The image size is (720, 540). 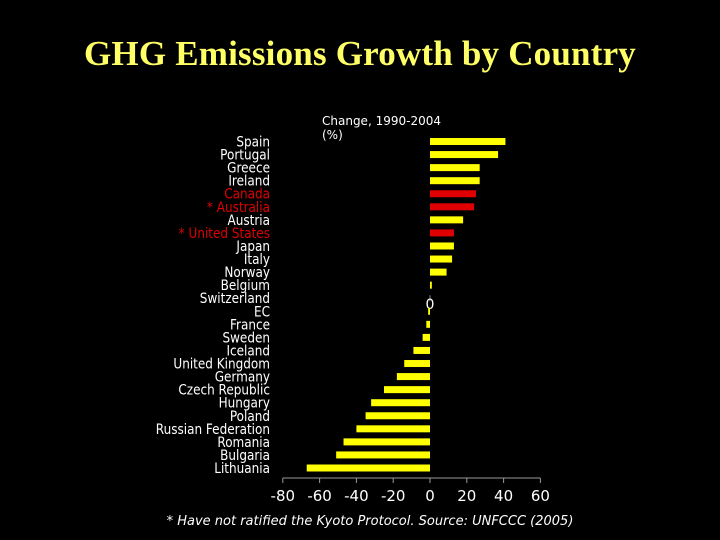 I want to click on x-tick-label: -60, so click(x=319, y=496).